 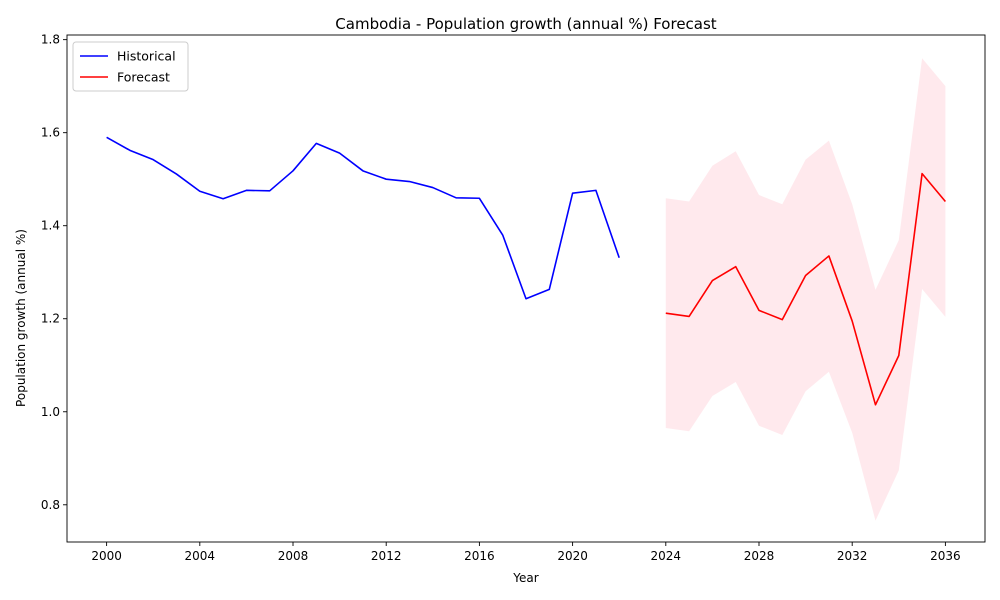 I want to click on x-tick-label: 2032, so click(x=852, y=556).